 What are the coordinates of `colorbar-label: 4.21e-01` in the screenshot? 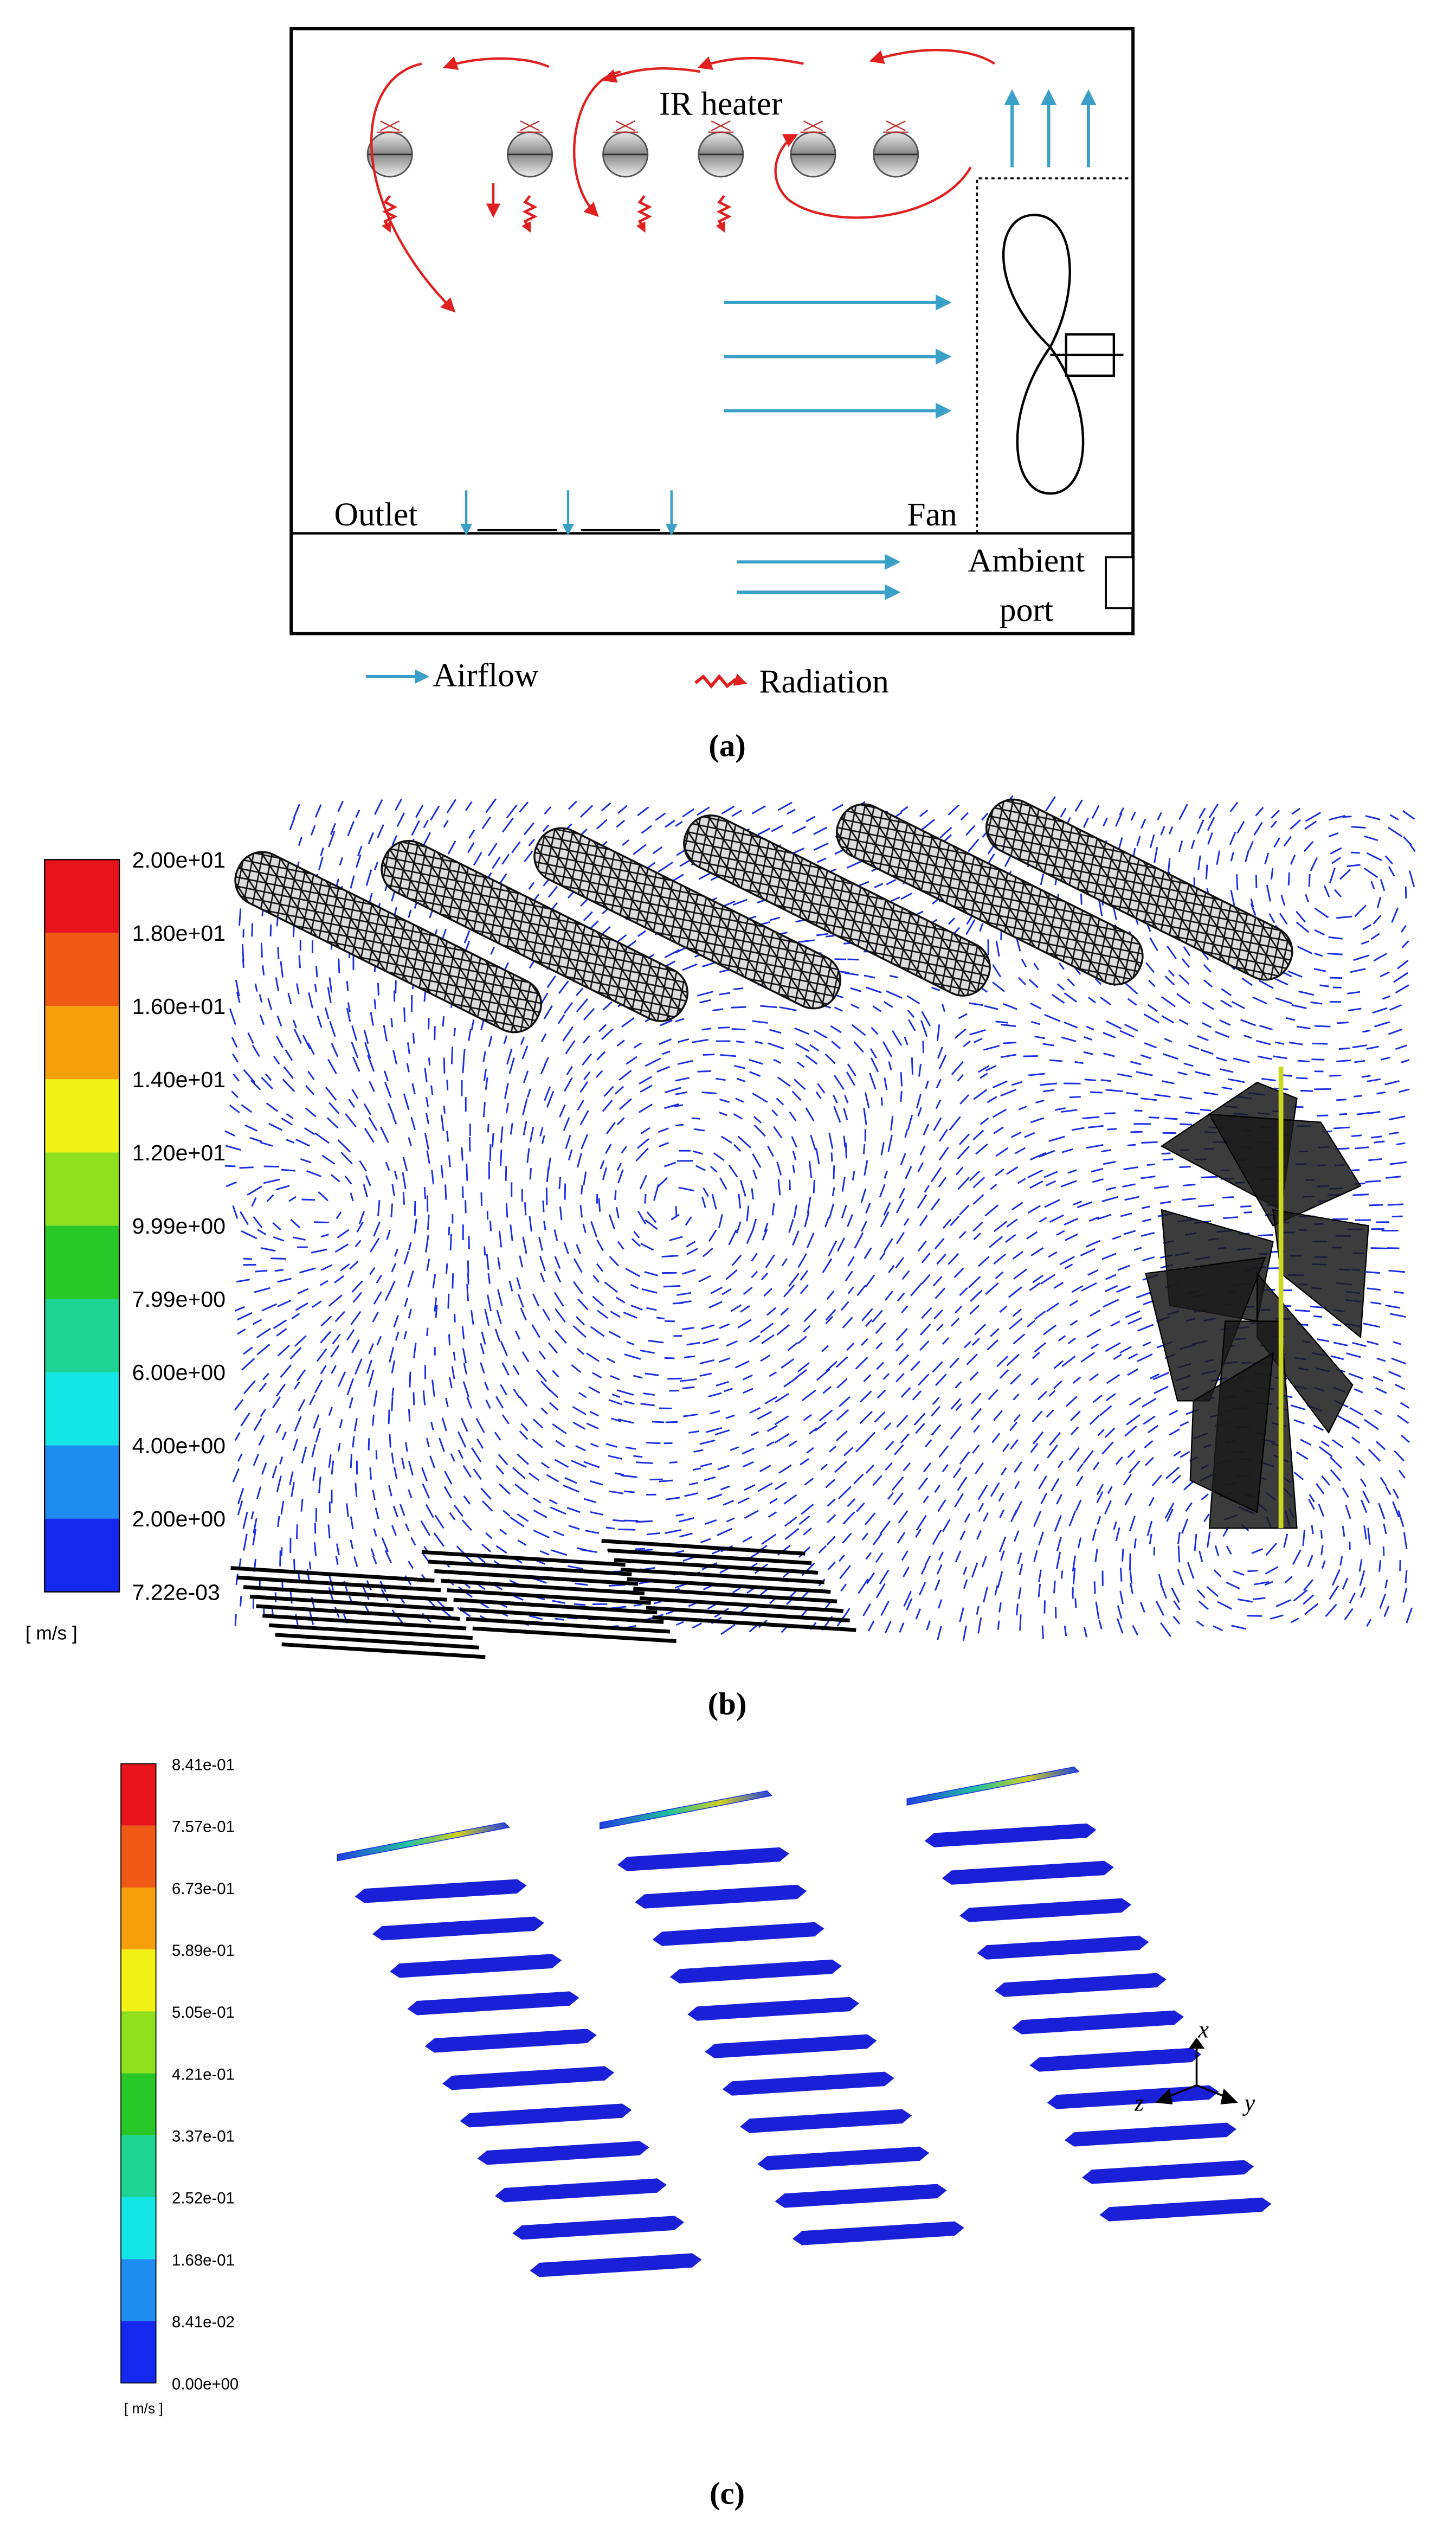 It's located at (203, 2074).